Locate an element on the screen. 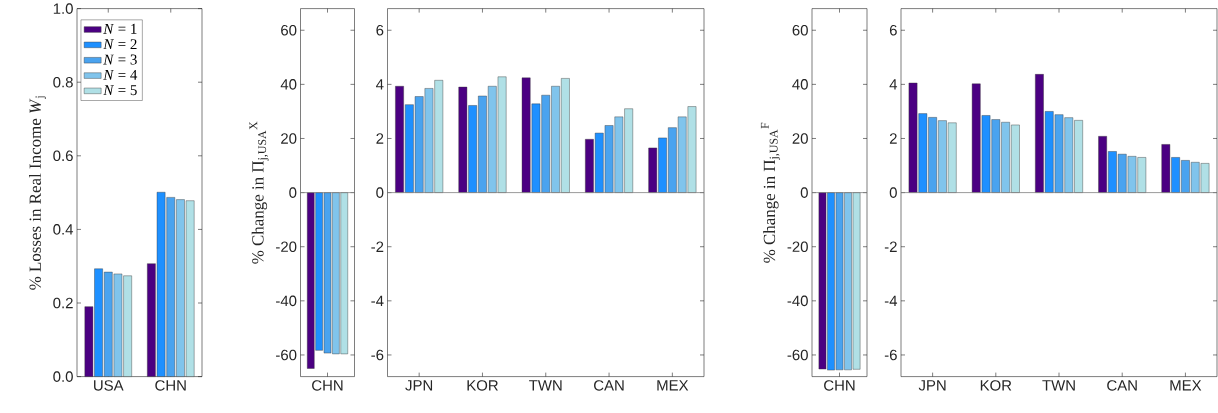 The width and height of the screenshot is (1218, 413). x-tick-label: USA is located at coordinates (109, 385).